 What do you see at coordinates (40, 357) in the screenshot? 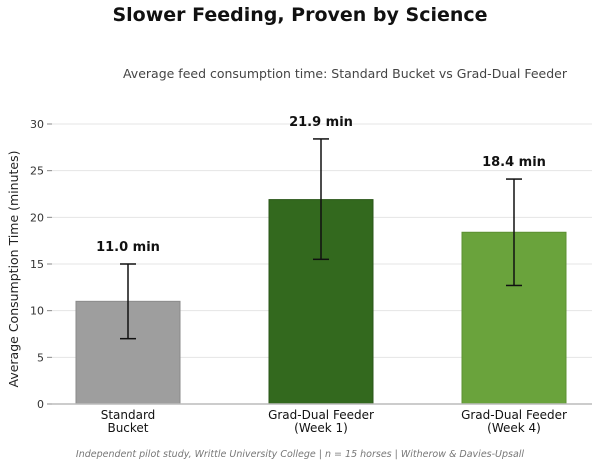
I see `y-tick-label: 5` at bounding box center [40, 357].